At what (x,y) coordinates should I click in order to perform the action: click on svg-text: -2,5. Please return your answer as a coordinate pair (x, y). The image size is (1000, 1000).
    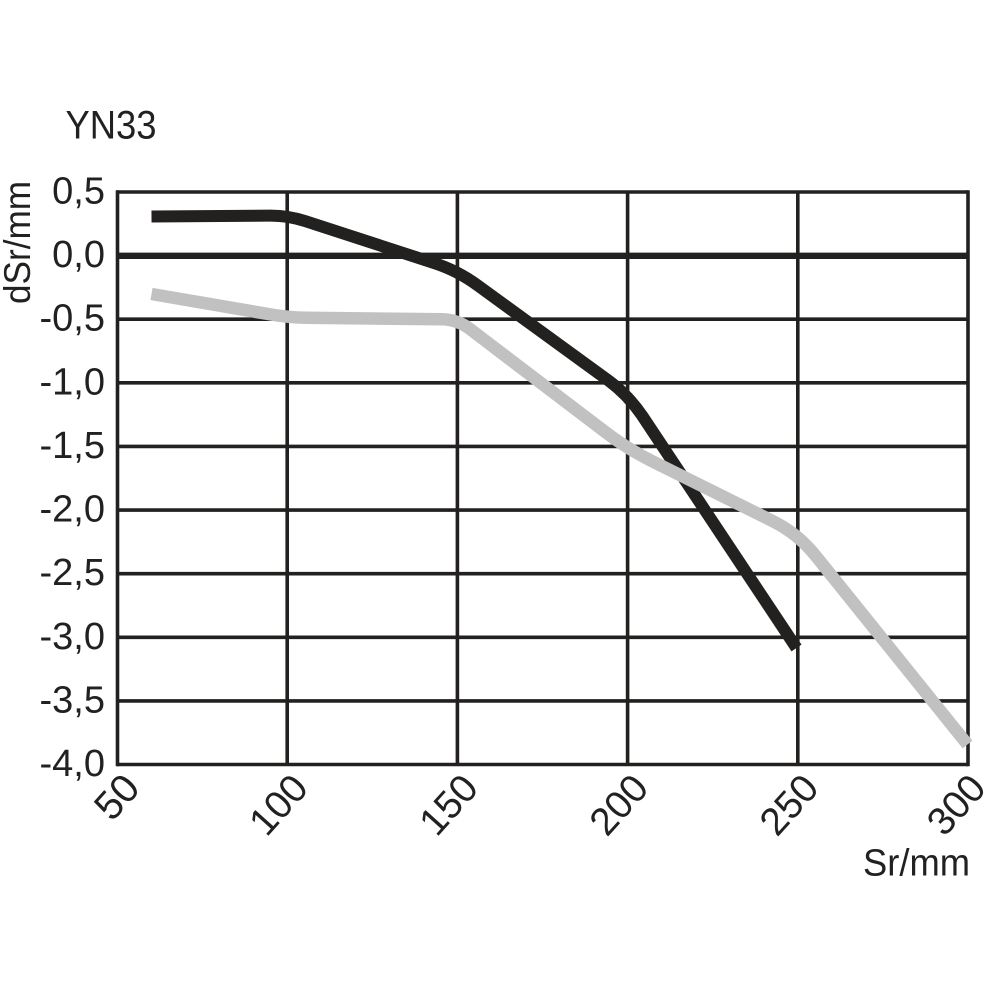
    Looking at the image, I should click on (72, 573).